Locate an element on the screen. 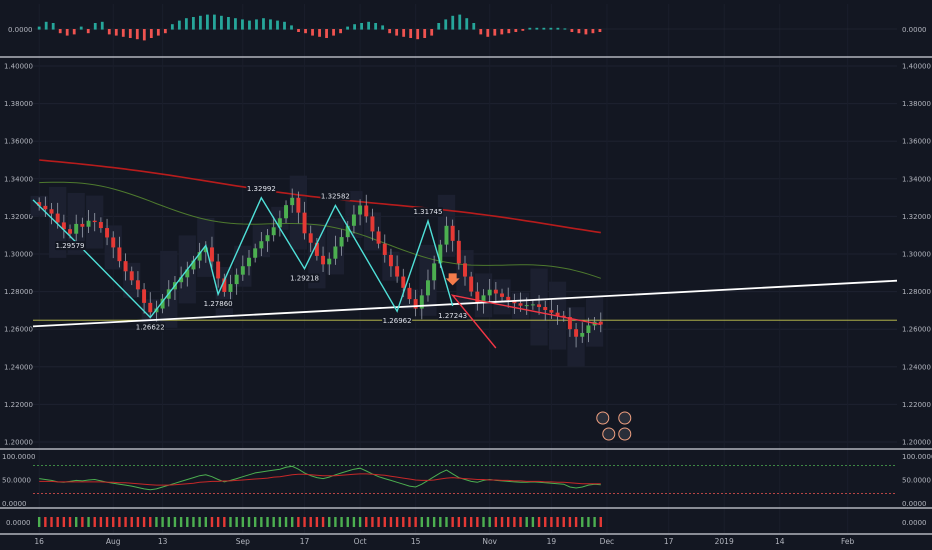 The width and height of the screenshot is (932, 550). y-tick-label-left: 1.28000 is located at coordinates (18, 292).